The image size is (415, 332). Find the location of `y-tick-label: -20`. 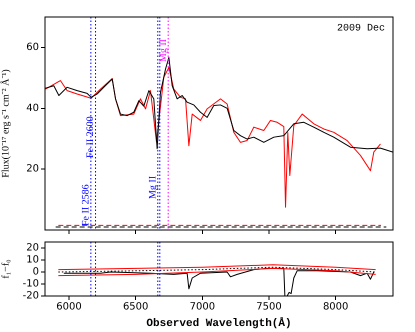

y-tick-label: -20 is located at coordinates (30, 296).